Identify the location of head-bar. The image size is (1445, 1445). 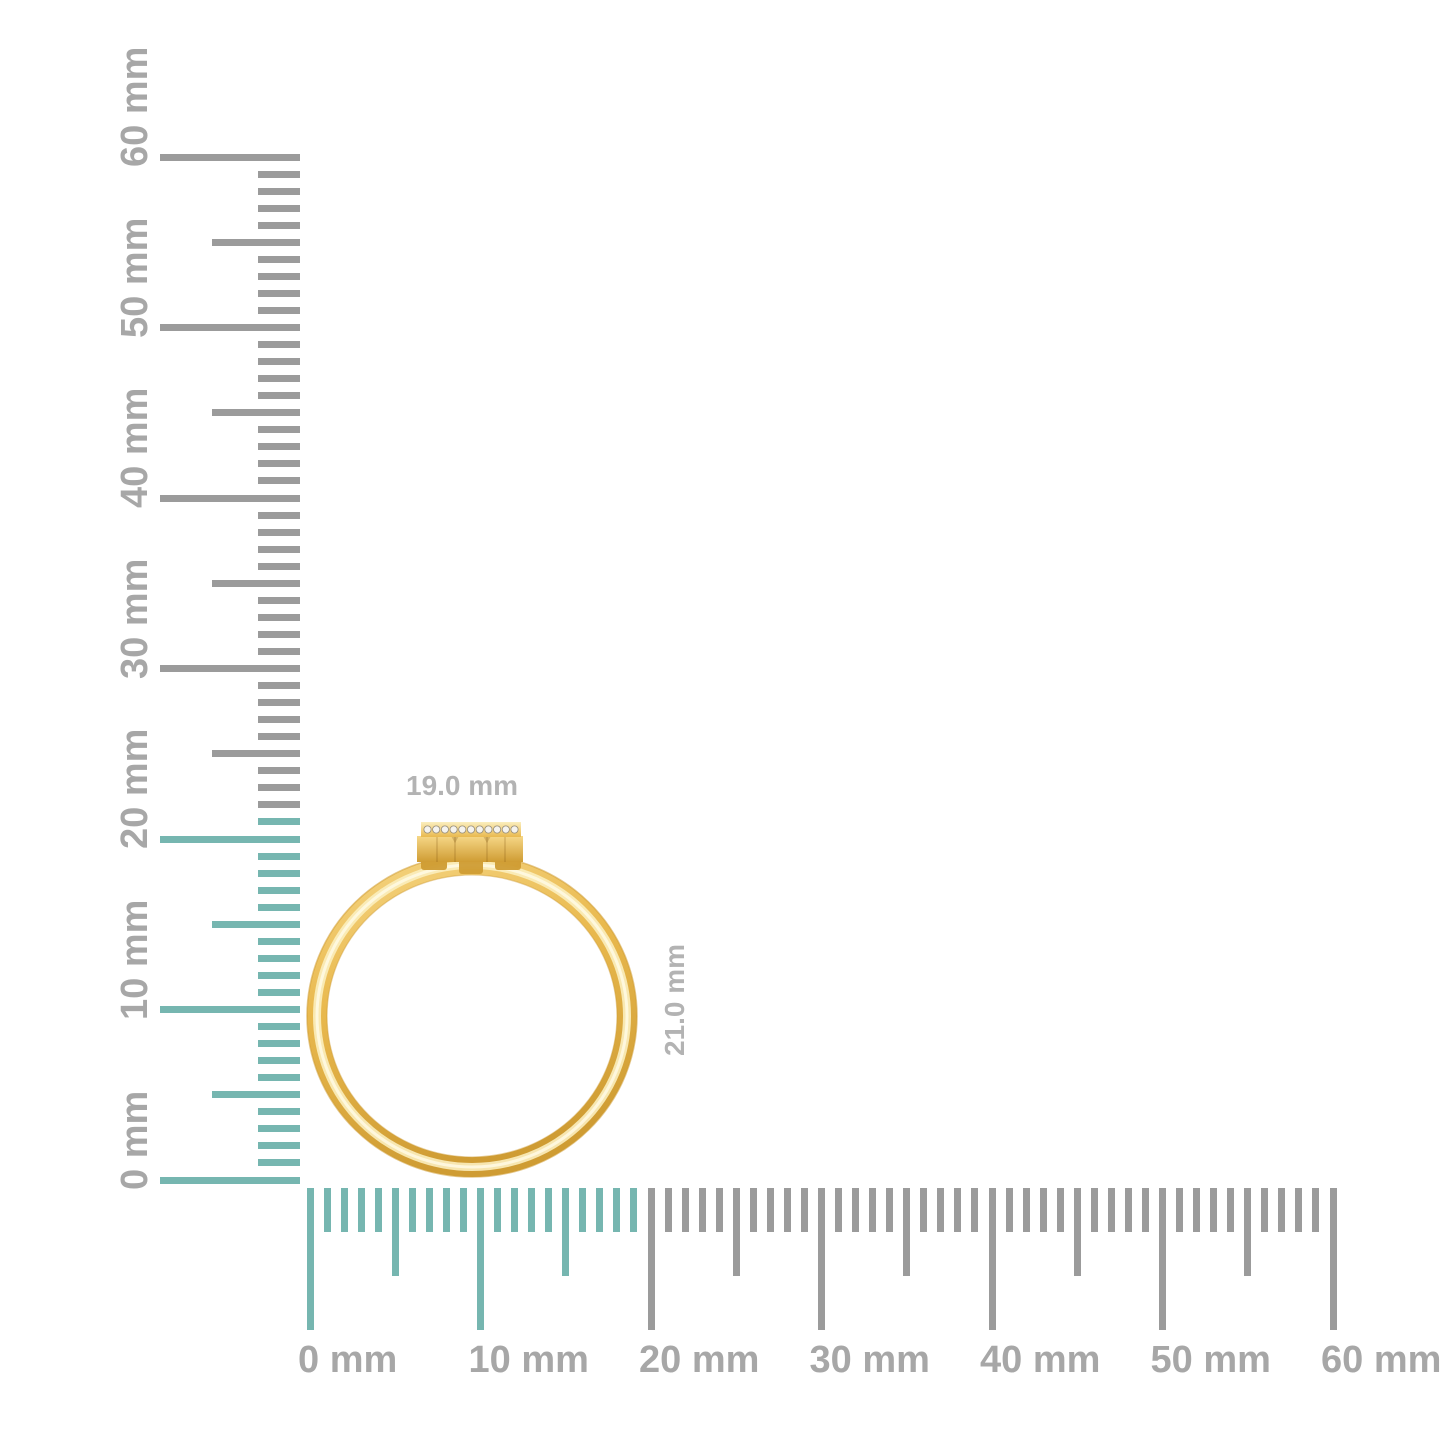
(470, 849).